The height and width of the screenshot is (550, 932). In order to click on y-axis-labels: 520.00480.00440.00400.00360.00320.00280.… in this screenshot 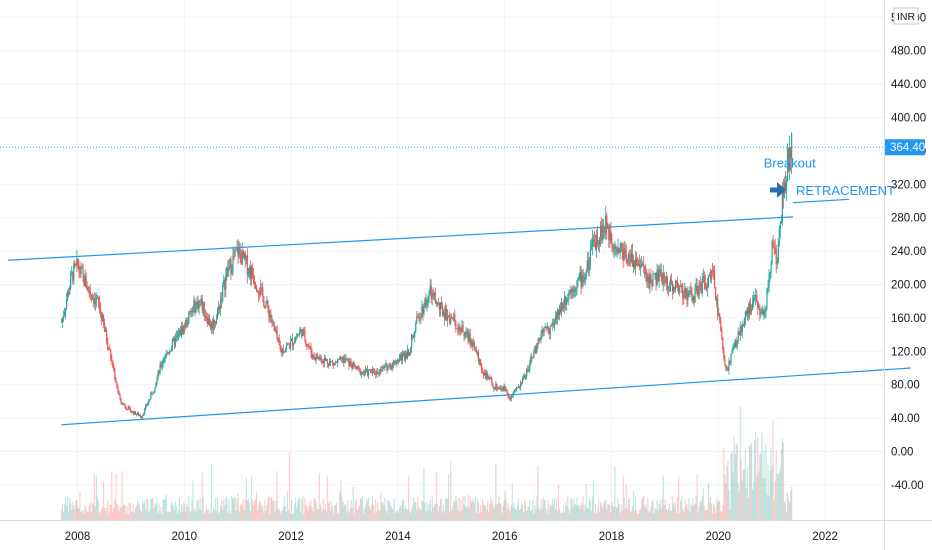, I will do `click(908, 252)`.